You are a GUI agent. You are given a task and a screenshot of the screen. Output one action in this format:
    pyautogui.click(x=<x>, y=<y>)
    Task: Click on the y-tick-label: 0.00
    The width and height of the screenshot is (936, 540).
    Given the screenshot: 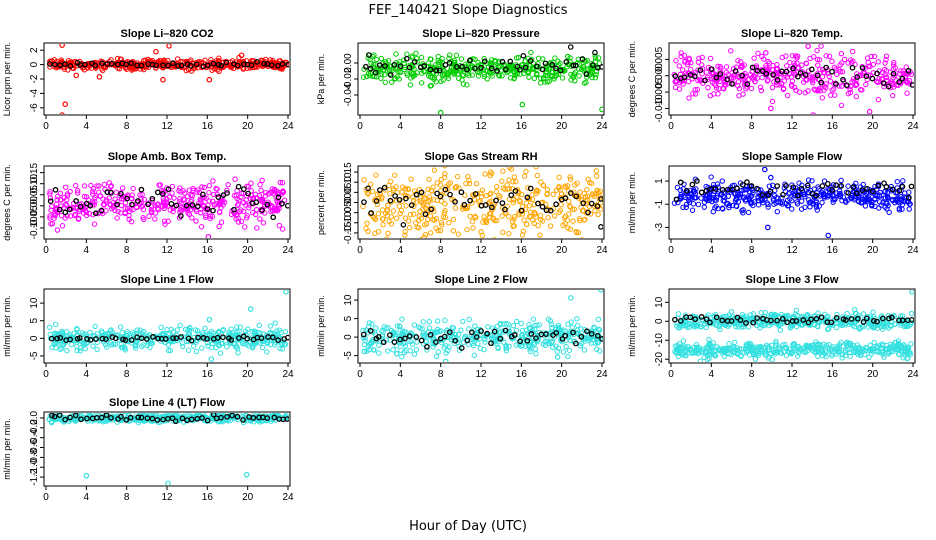 What is the action you would take?
    pyautogui.click(x=348, y=202)
    